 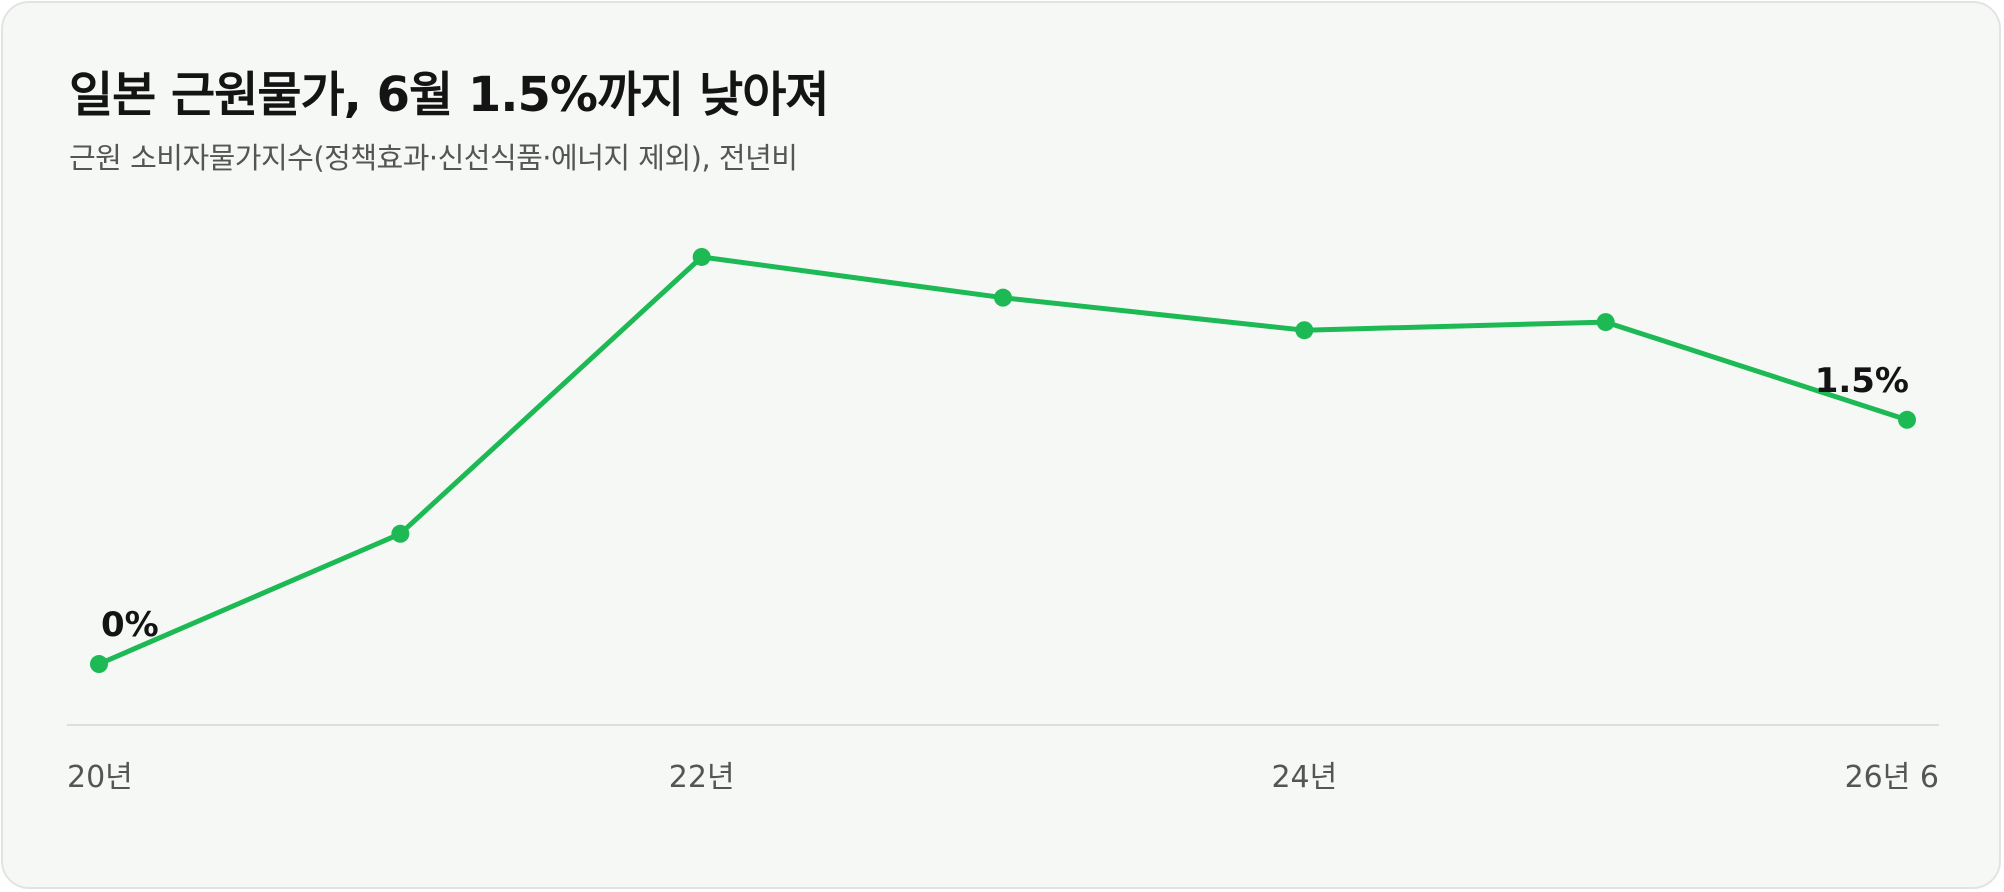 I want to click on chart-subtitle: 근원 소비자물가지수(정책효과·신선식품·에너지 제외), 전년비, so click(x=433, y=158).